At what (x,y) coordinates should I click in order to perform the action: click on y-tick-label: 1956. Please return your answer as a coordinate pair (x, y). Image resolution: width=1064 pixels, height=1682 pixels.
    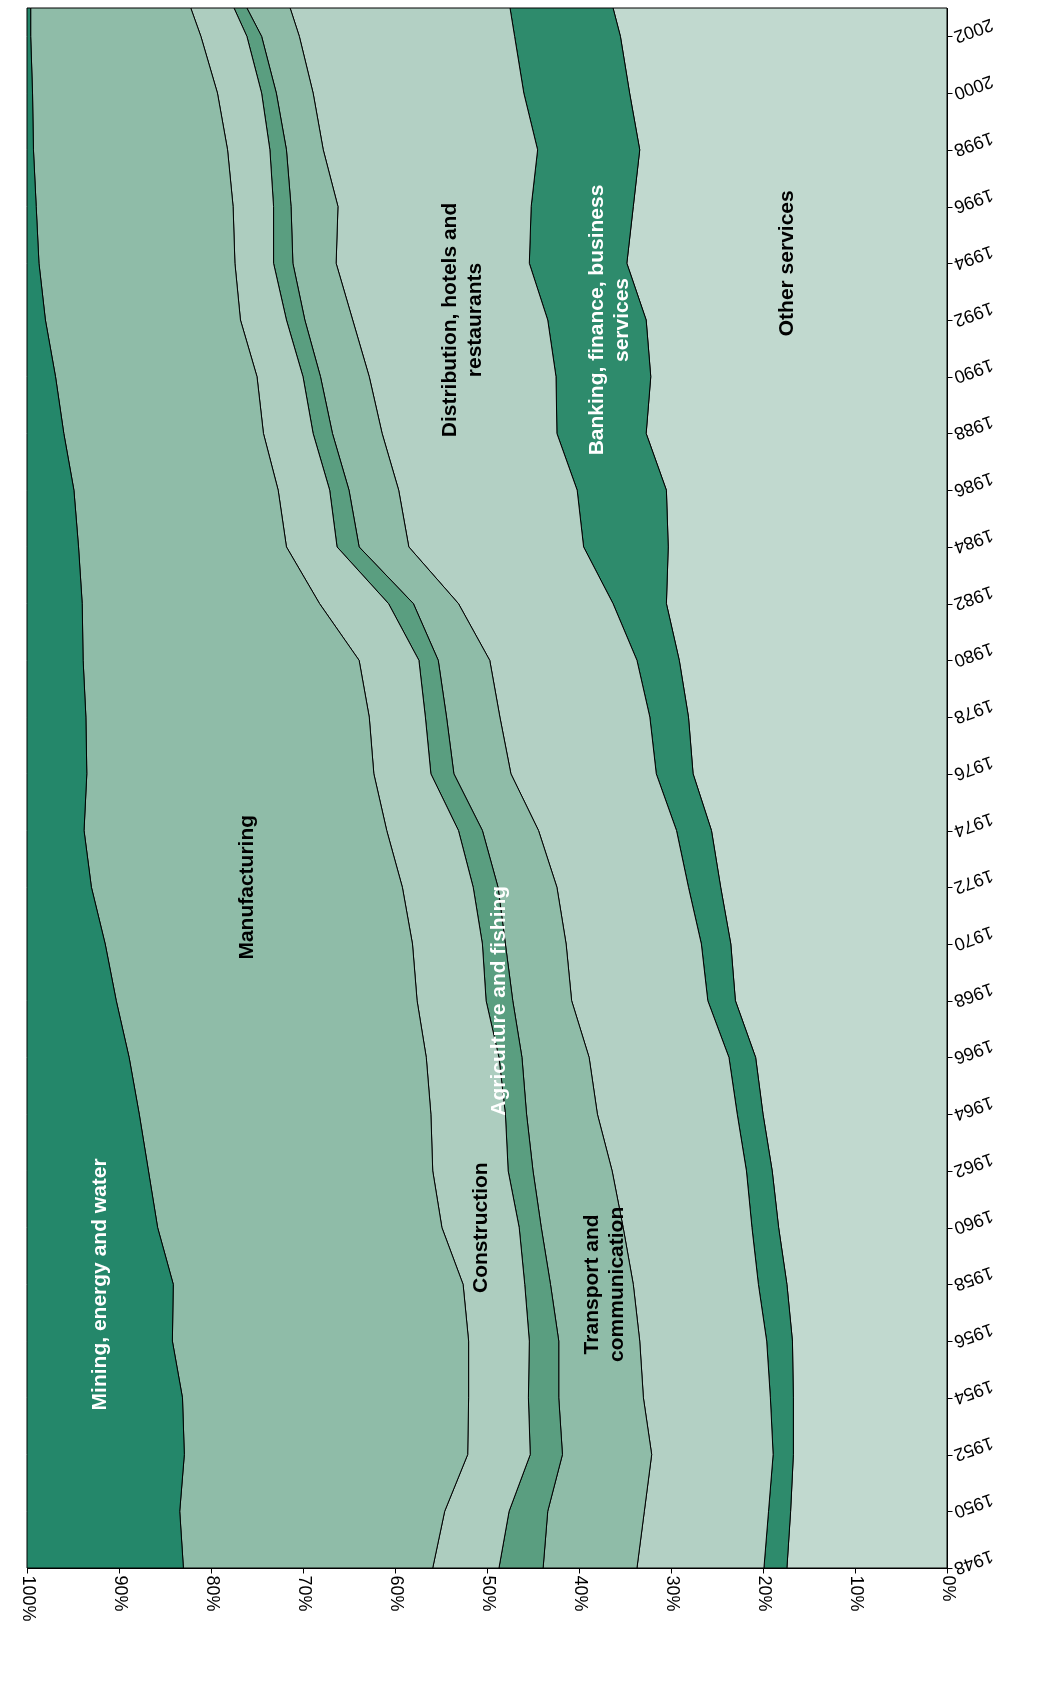
    Looking at the image, I should click on (973, 1335).